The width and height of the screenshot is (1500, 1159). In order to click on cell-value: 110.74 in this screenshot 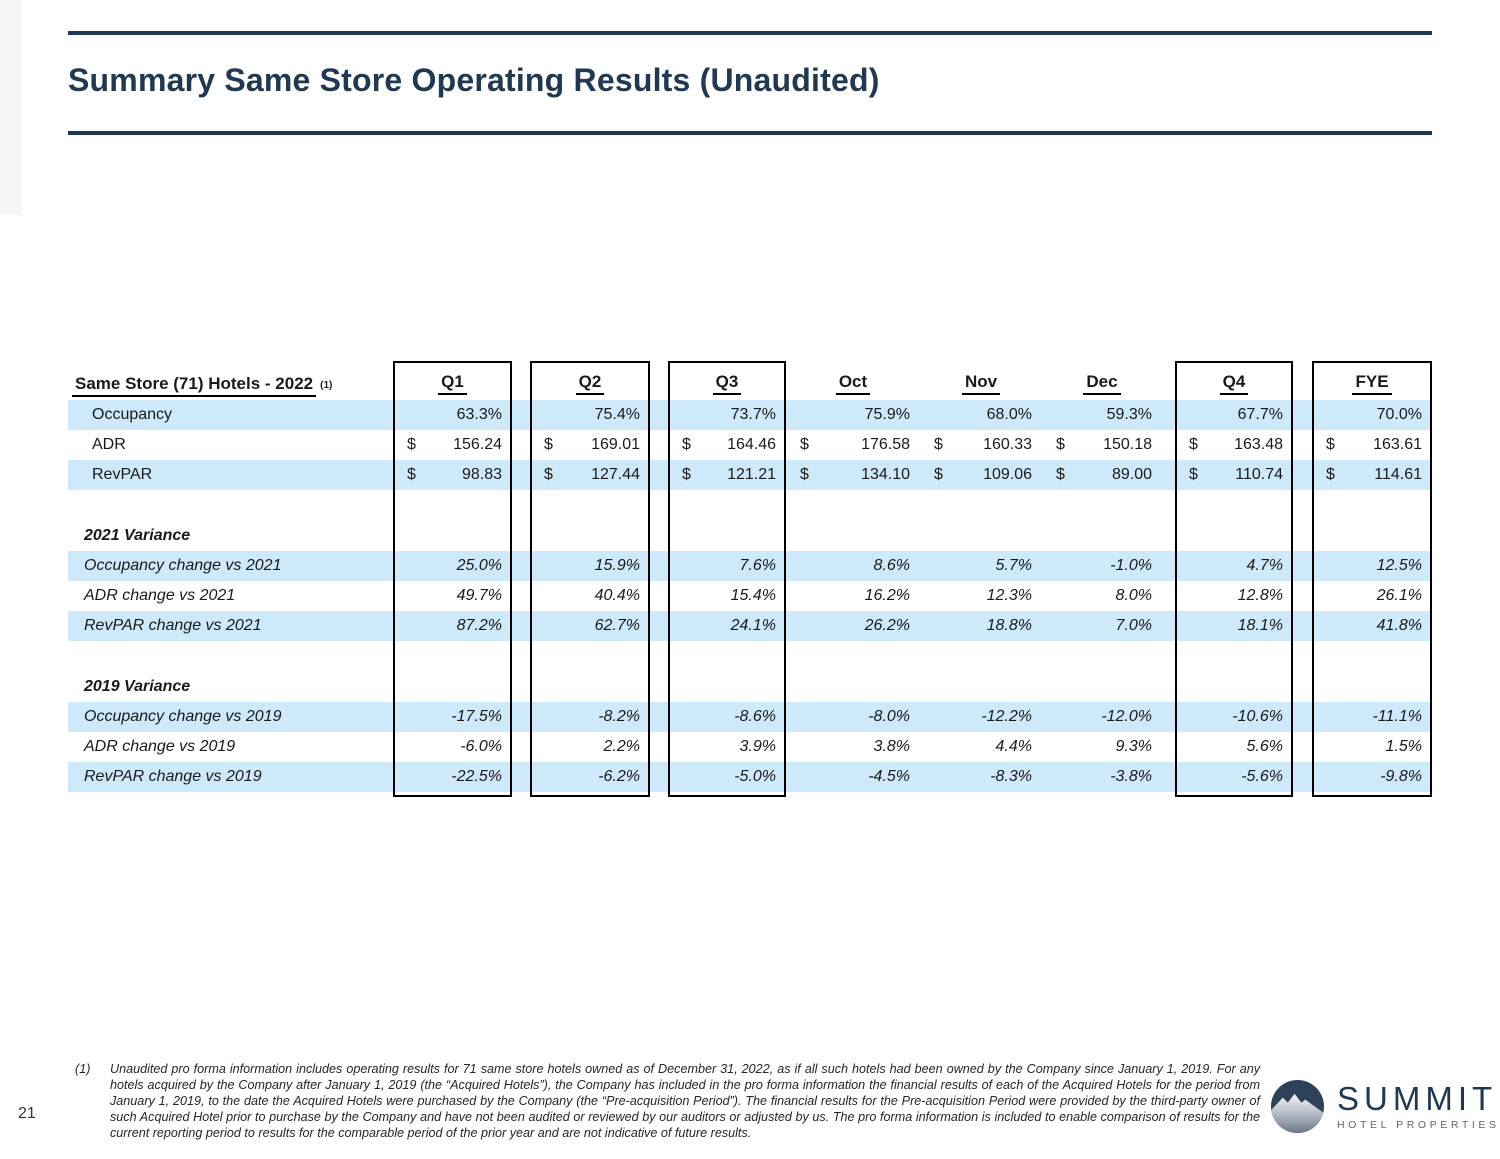, I will do `click(1259, 474)`.